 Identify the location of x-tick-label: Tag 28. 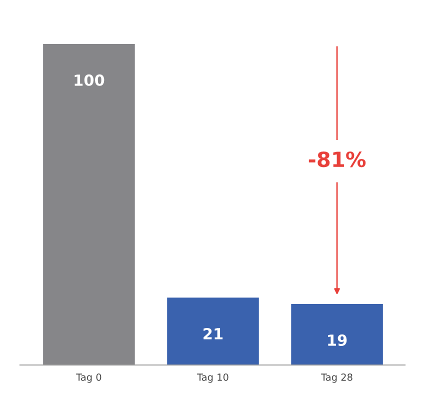
(336, 378).